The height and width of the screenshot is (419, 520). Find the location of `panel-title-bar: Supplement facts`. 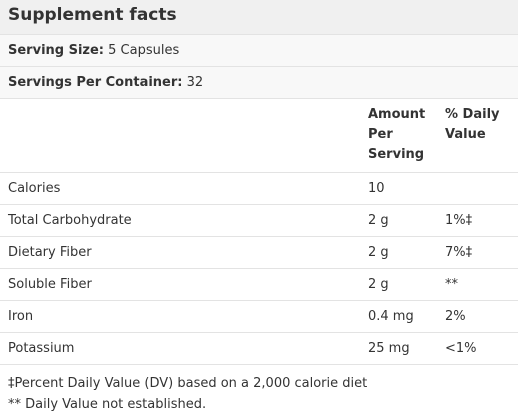

panel-title-bar: Supplement facts is located at coordinates (259, 17).